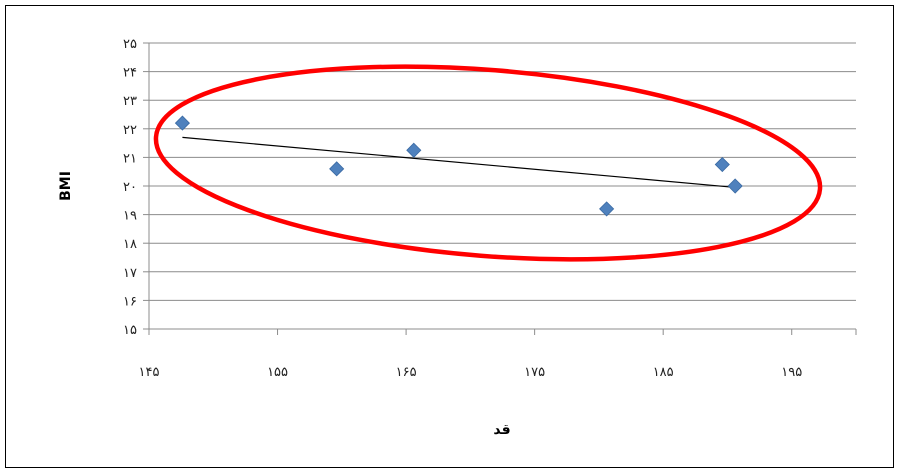  Describe the element at coordinates (130, 273) in the screenshot. I see `y-tick-label-2: ۱۷` at that location.